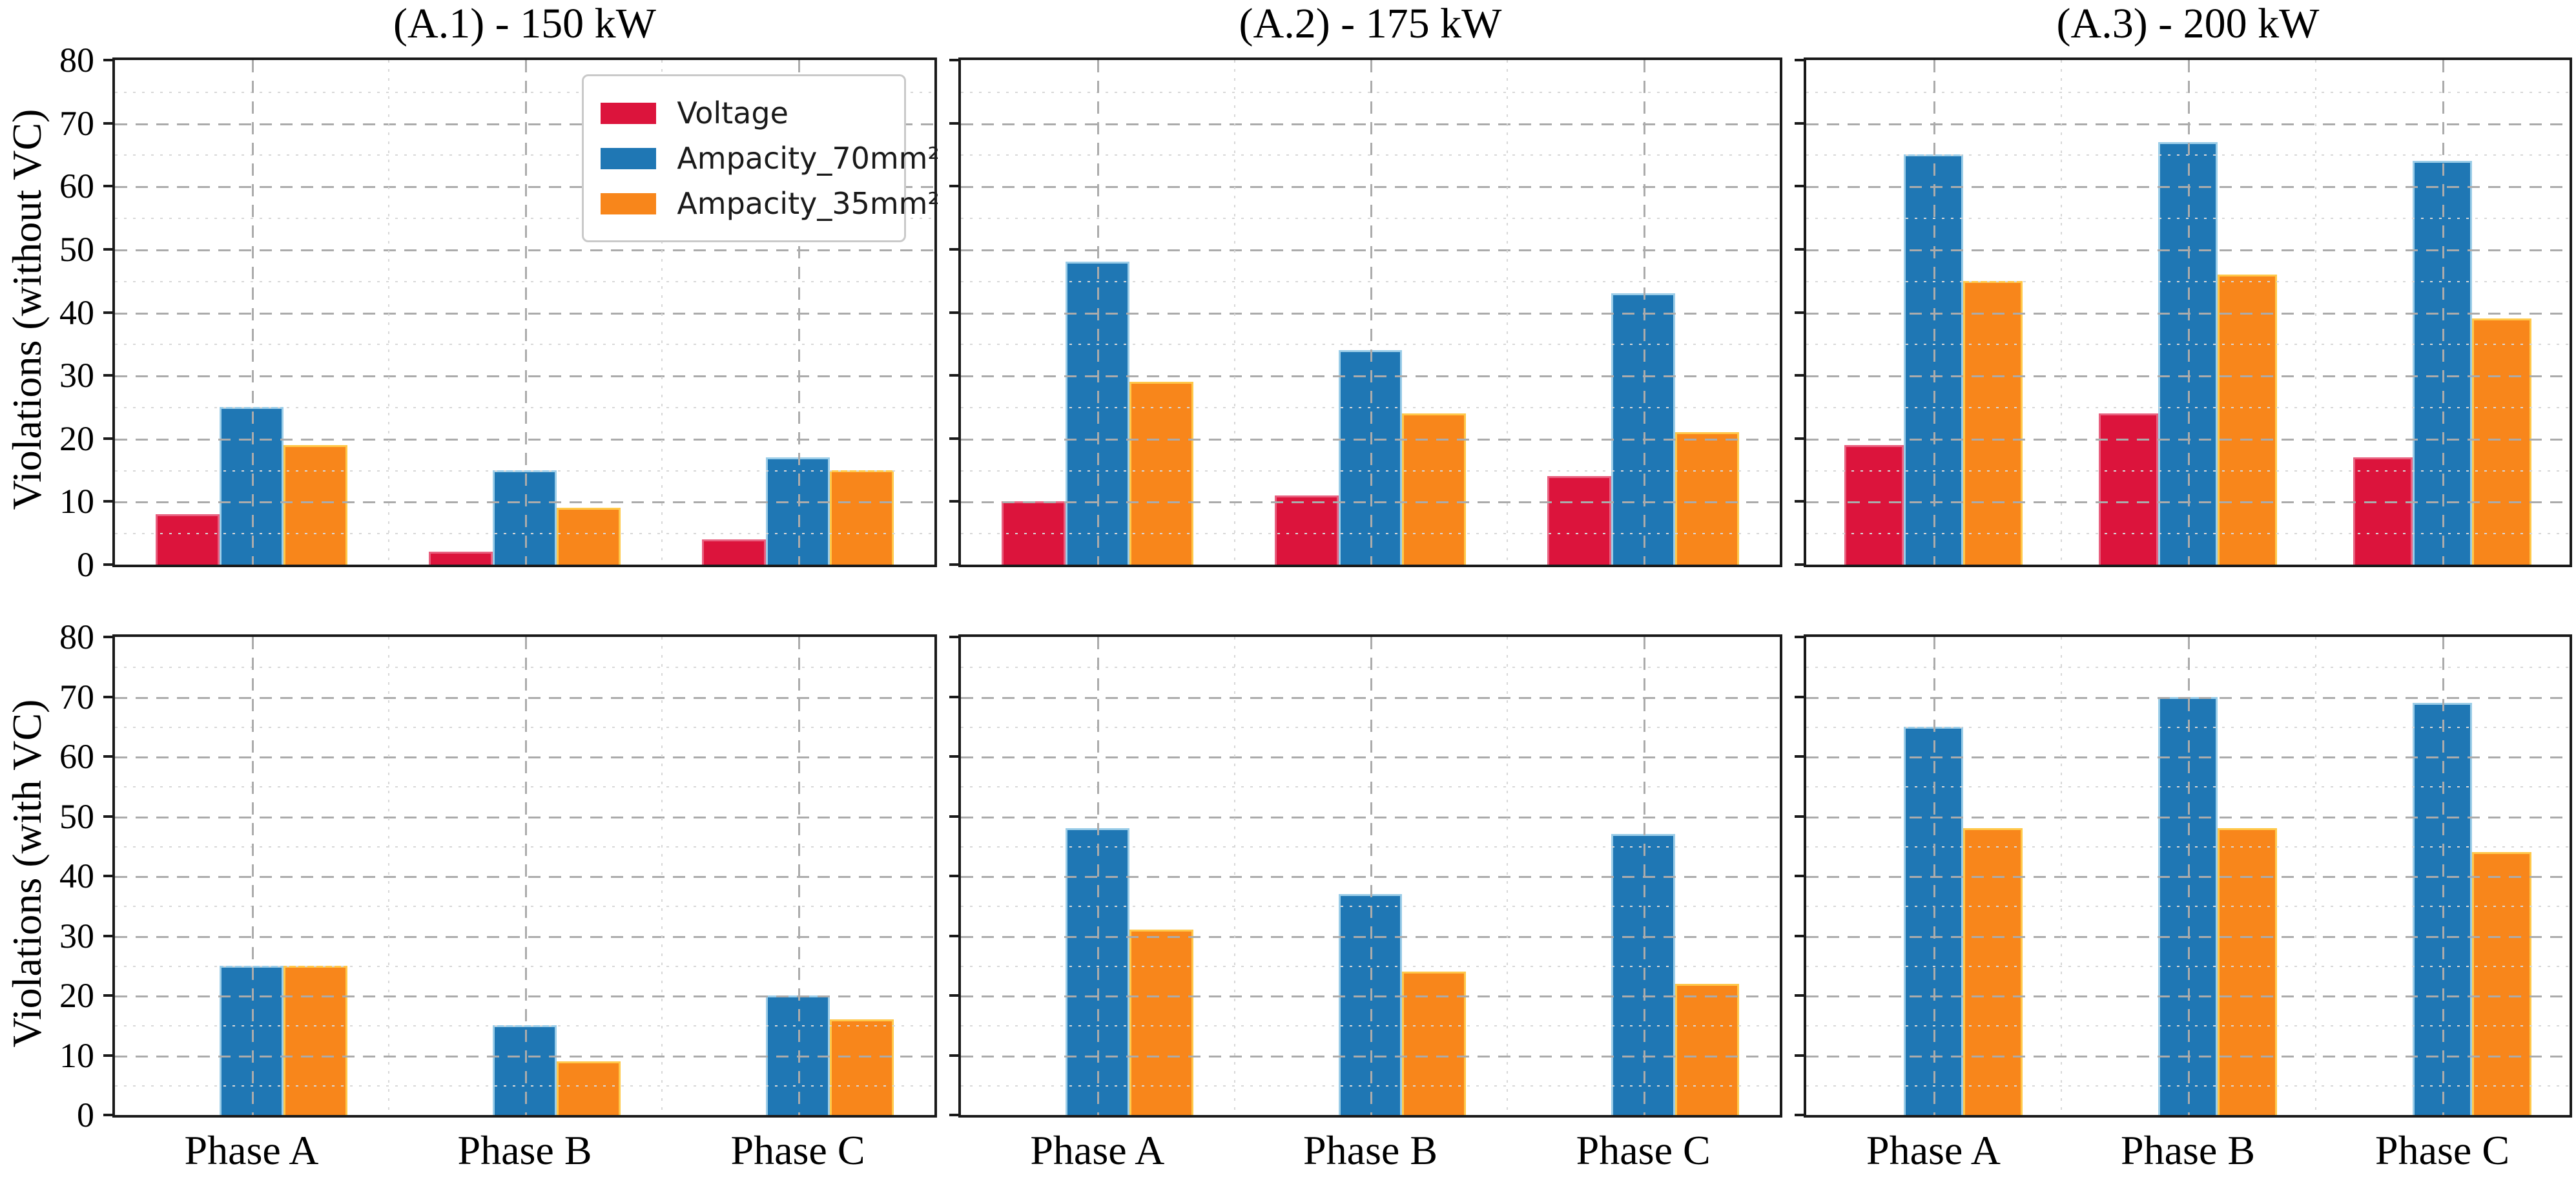 This screenshot has width=2576, height=1177. I want to click on ytick-label-60: 60, so click(76, 757).